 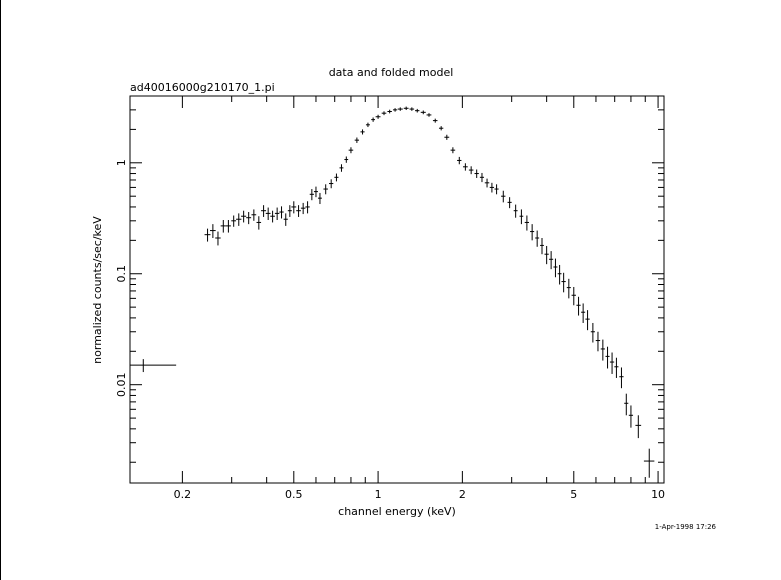 What do you see at coordinates (391, 72) in the screenshot?
I see `chart-title: data and folded model` at bounding box center [391, 72].